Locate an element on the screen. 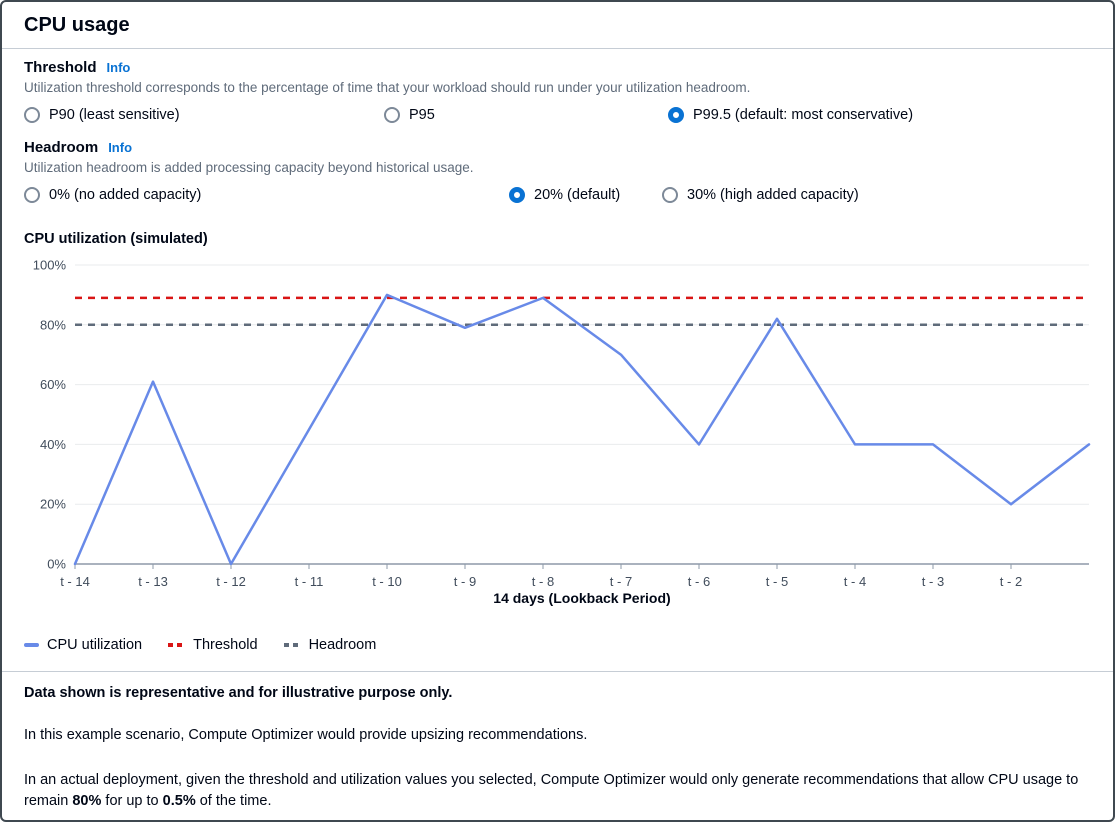 The height and width of the screenshot is (822, 1115). page-title: CPU usage is located at coordinates (77, 25).